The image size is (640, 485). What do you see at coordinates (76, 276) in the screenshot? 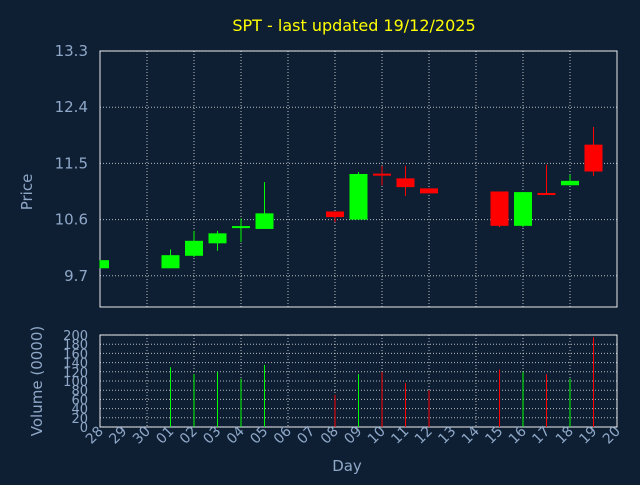
I see `price-tick-label: 9.7` at bounding box center [76, 276].